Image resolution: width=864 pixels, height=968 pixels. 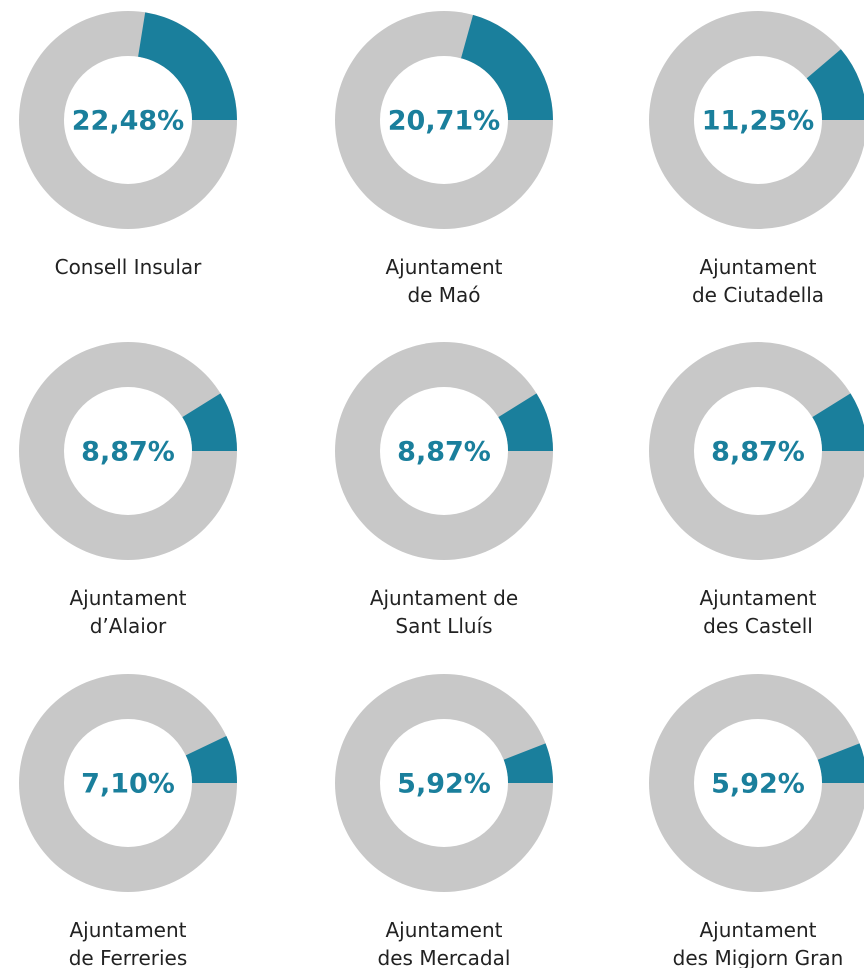 I want to click on chart-title: Ajuntament d’Alaior, so click(x=128, y=612).